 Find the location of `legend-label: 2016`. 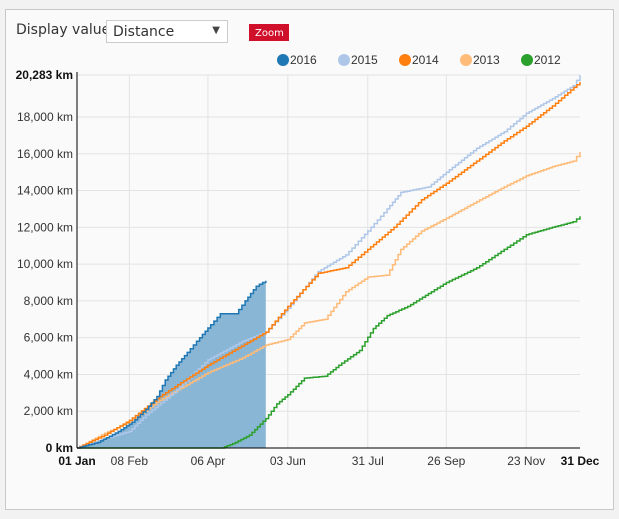

legend-label: 2016 is located at coordinates (303, 60).